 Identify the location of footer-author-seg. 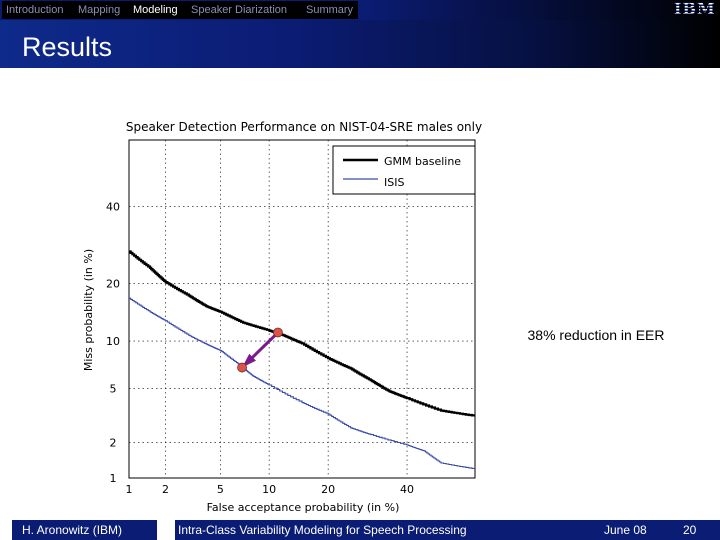
(84, 530).